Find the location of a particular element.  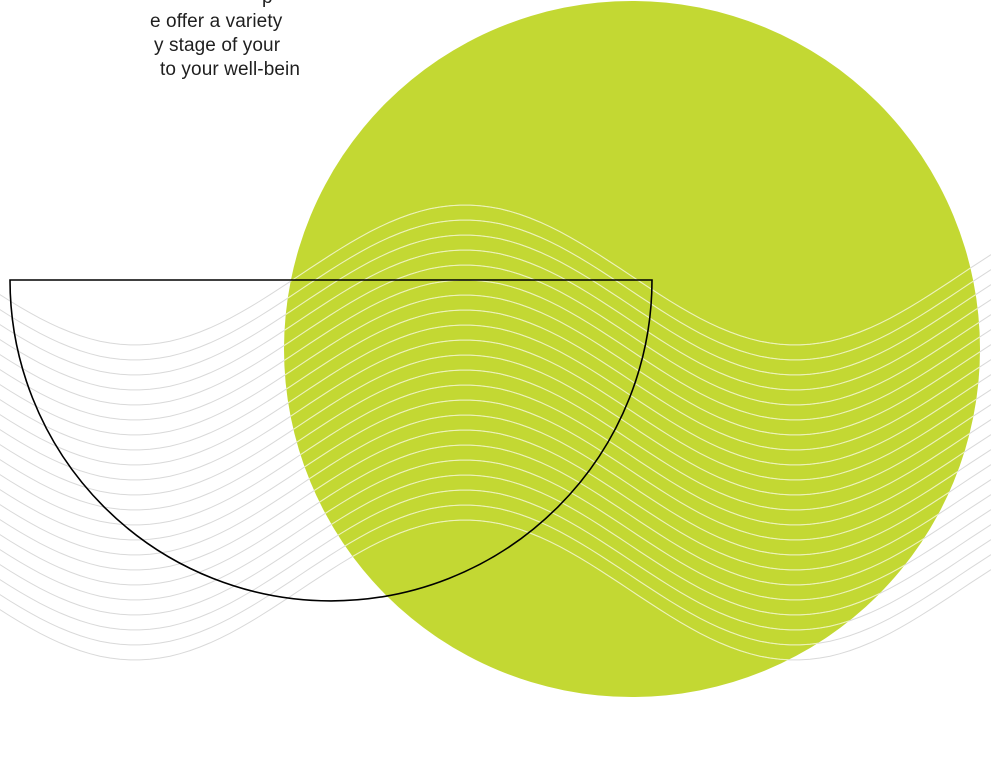

intro-line-2: e offer a variety is located at coordinates (216, 21).